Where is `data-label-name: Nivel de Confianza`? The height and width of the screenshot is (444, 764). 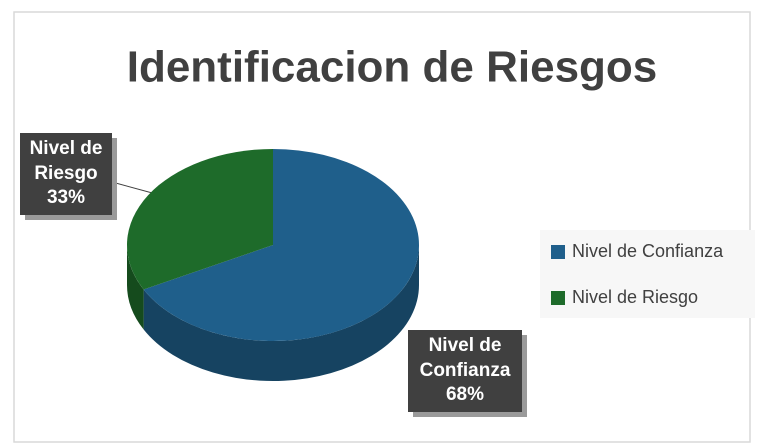
data-label-name: Nivel de Confianza is located at coordinates (465, 358).